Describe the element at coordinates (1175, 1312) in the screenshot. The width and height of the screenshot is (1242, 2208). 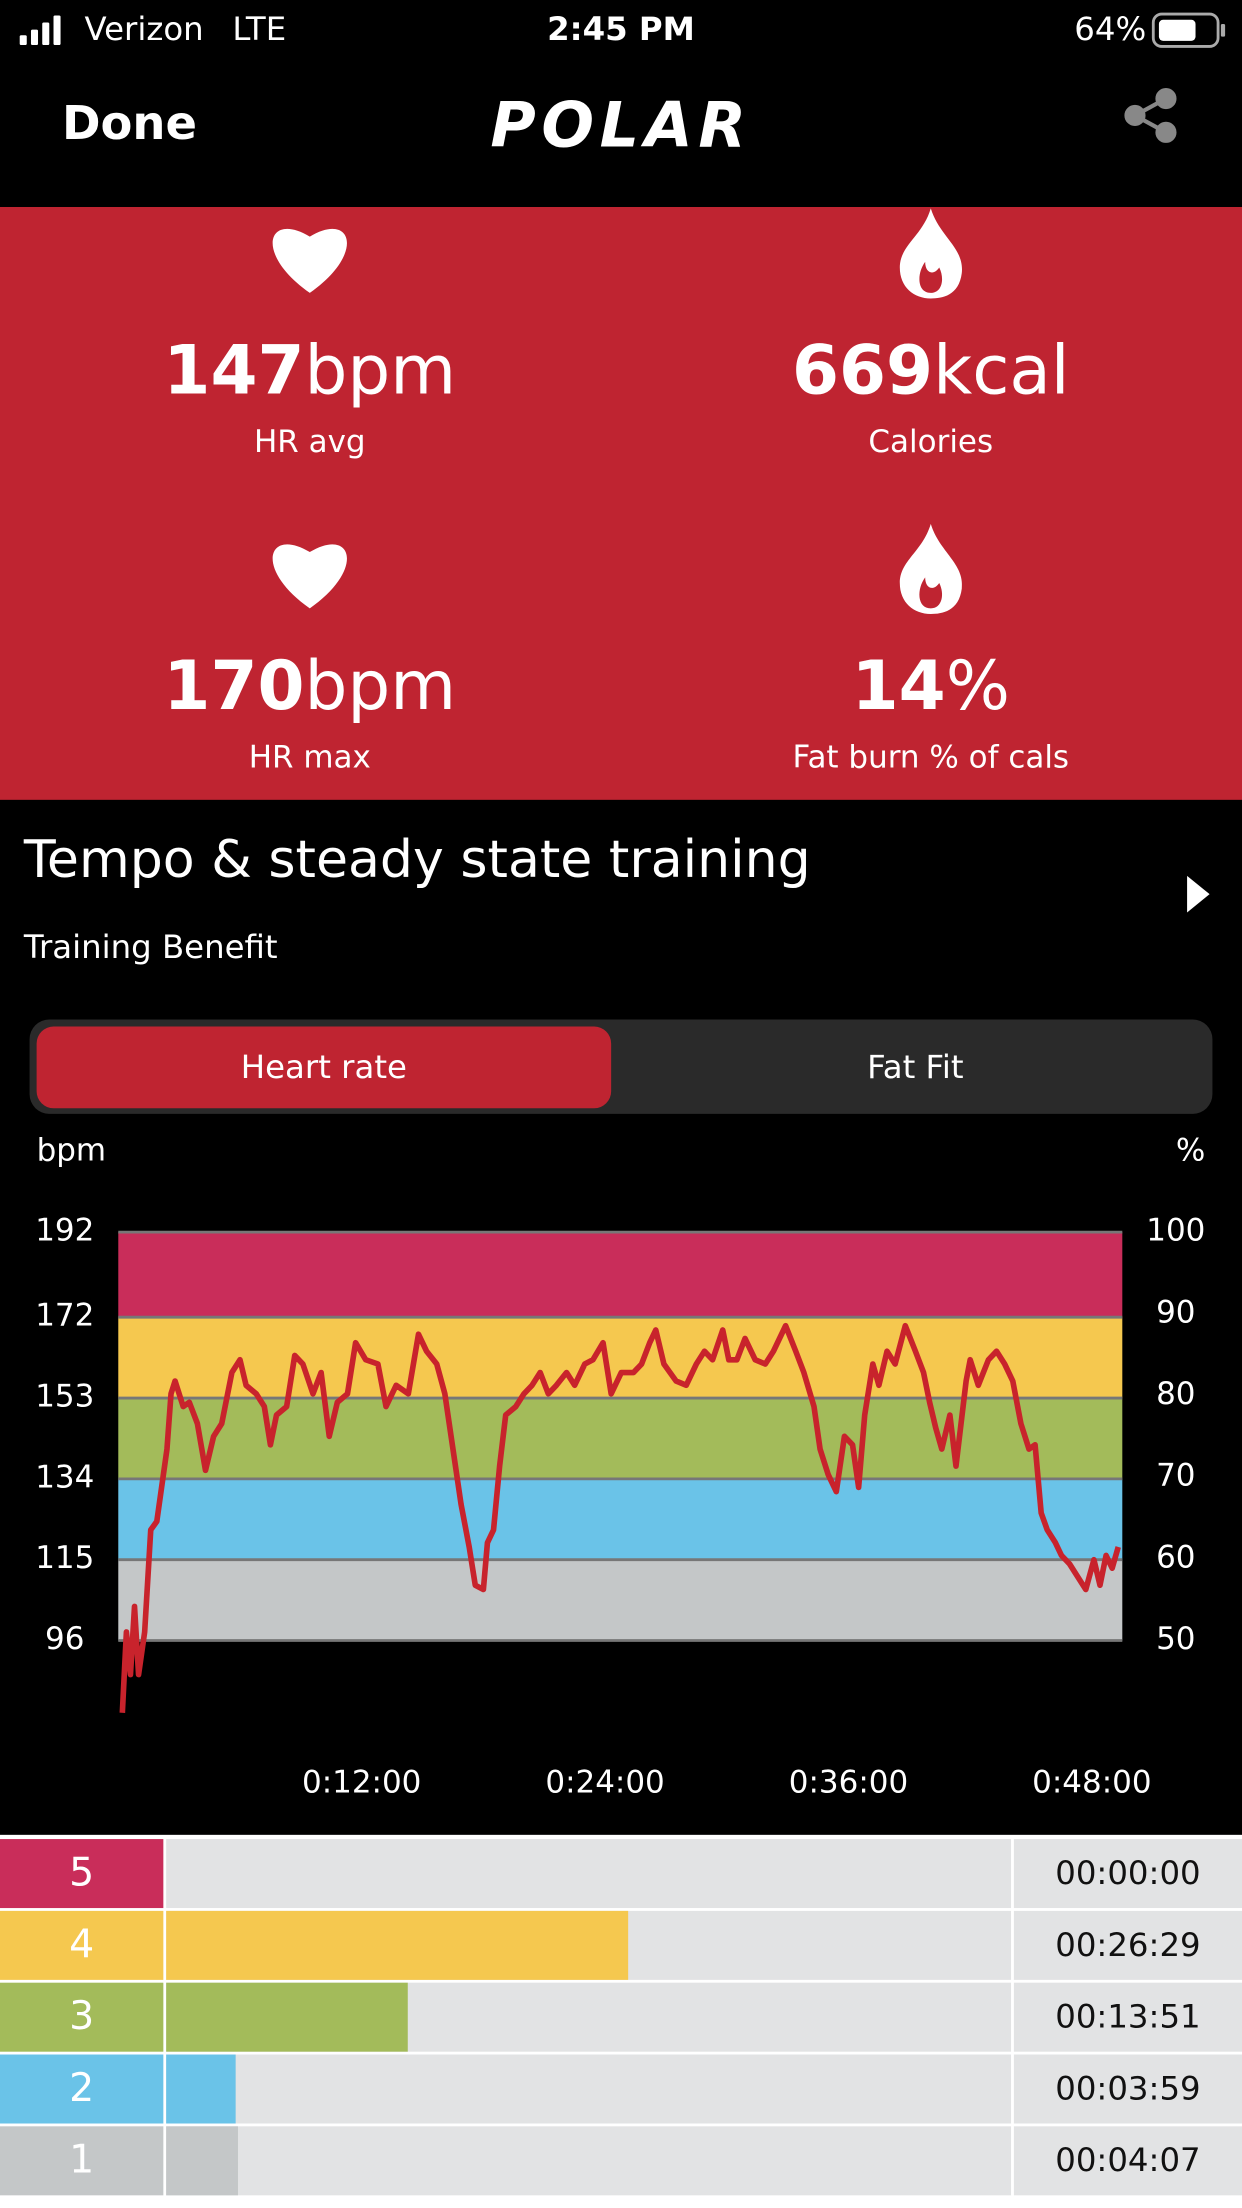
I see `y2-tick-label: 90` at that location.